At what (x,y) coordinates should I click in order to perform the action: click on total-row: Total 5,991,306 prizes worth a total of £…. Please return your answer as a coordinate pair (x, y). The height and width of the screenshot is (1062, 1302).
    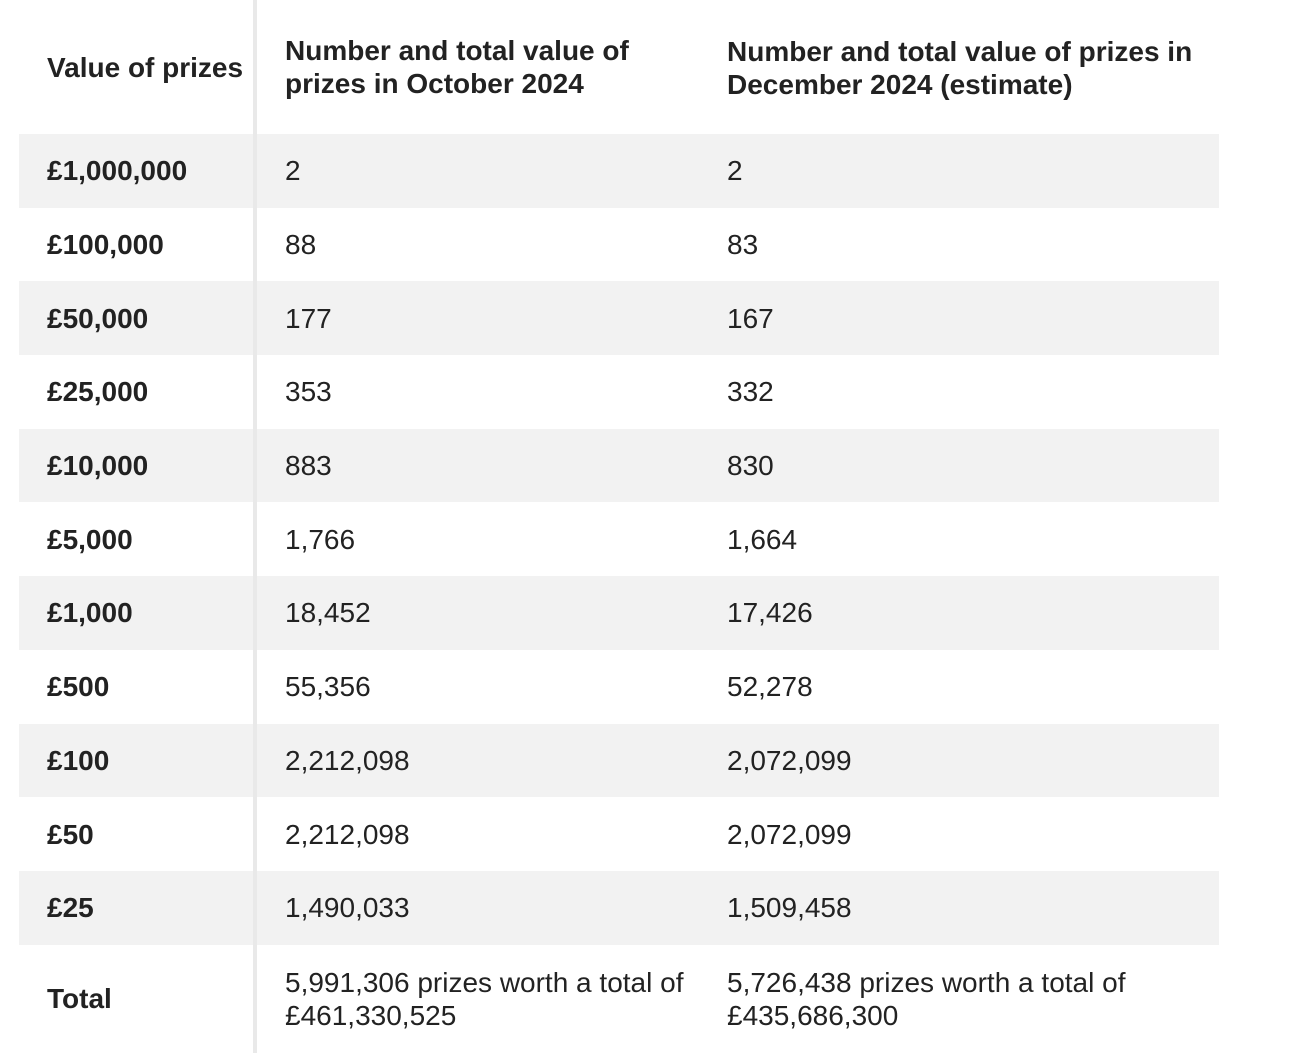
    Looking at the image, I should click on (619, 998).